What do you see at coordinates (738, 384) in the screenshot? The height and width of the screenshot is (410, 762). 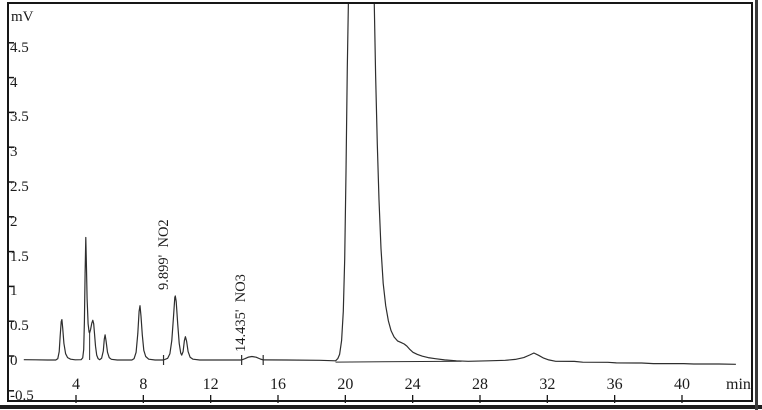 I see `x-axis-unit-label: min` at bounding box center [738, 384].